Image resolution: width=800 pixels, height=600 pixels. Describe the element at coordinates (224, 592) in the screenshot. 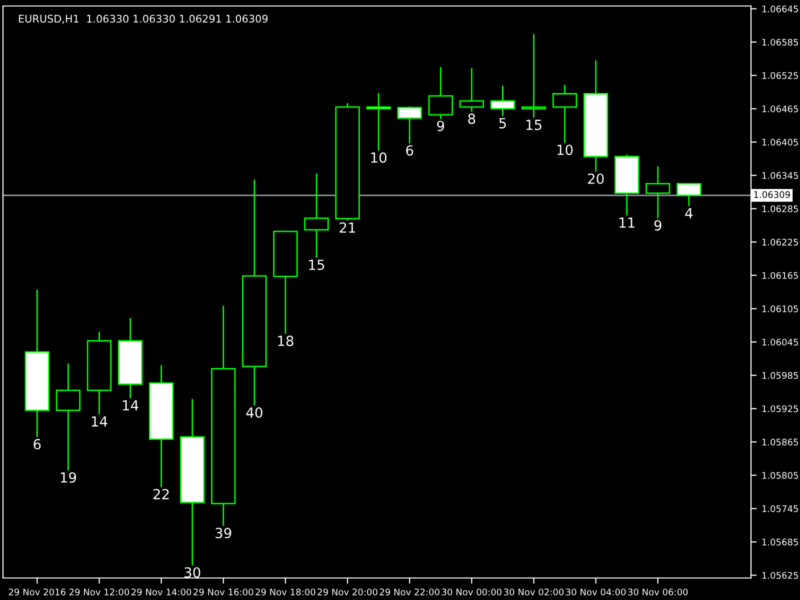

I see `x-tick-label: 29 Nov 16:00` at that location.